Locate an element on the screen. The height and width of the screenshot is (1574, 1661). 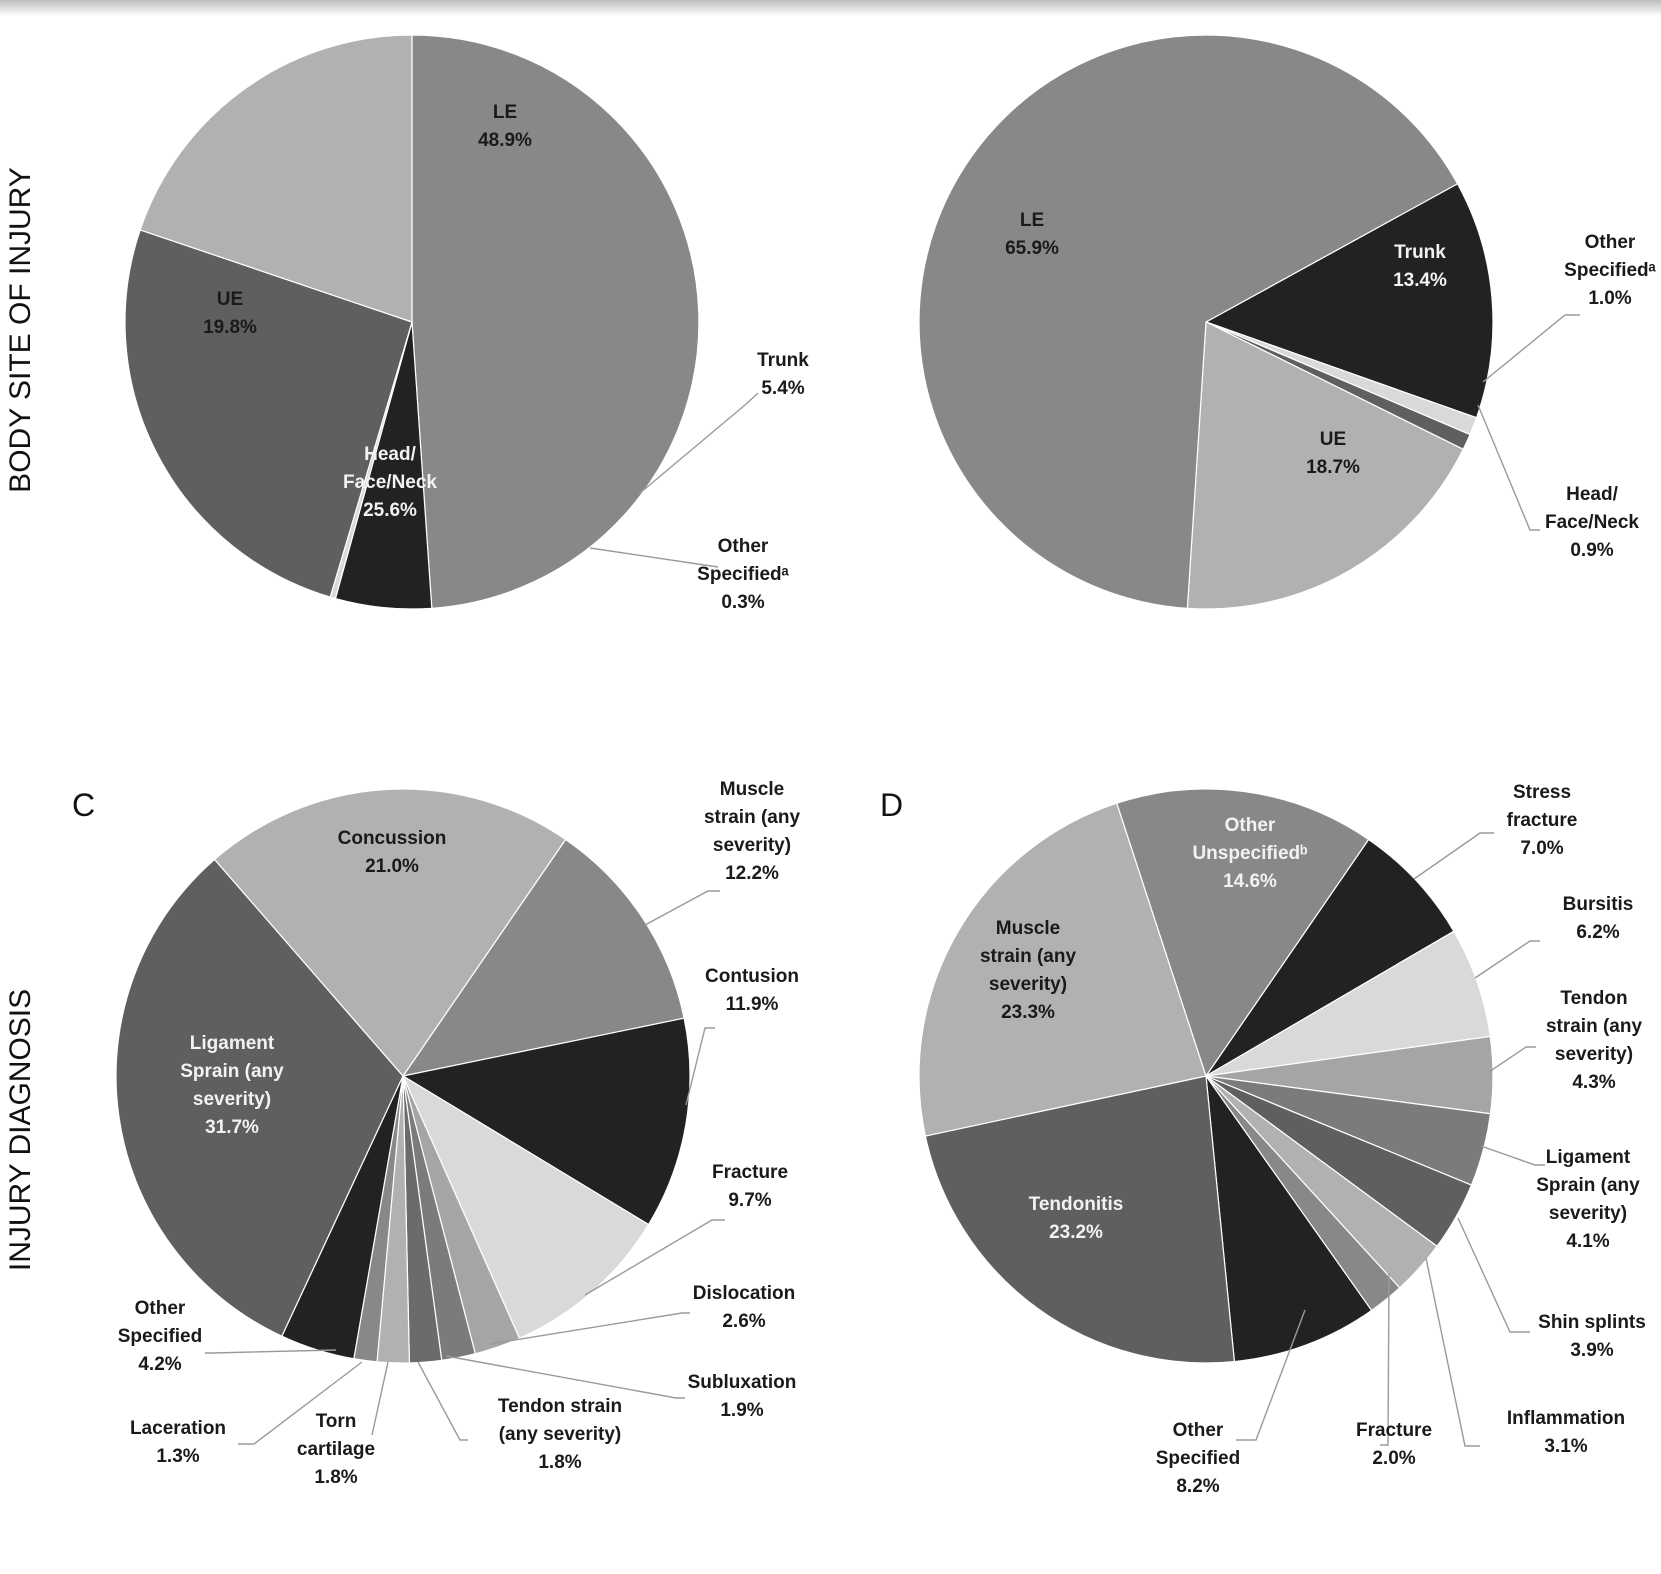
slice-label-2-4: Subluxation 1.9% is located at coordinates (742, 1396).